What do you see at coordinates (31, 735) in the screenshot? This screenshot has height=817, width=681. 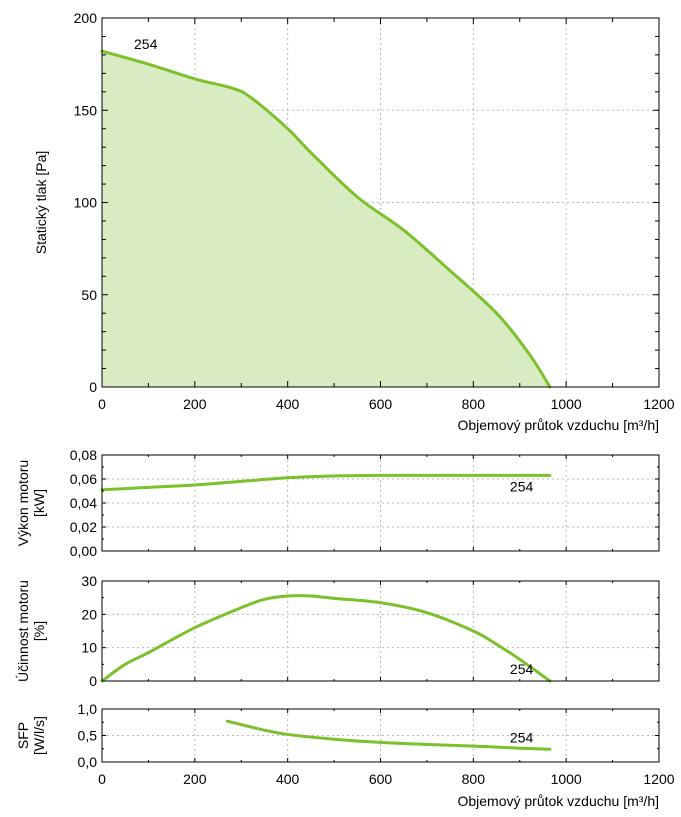 I see `y-axis-title: SFP[W/l/s]` at bounding box center [31, 735].